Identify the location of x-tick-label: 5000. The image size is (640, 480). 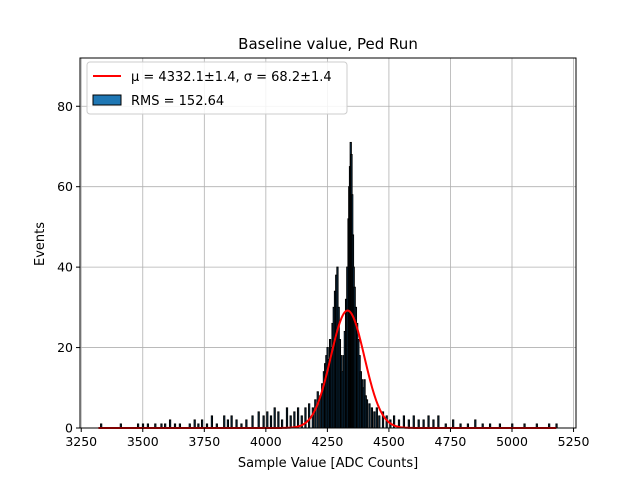
(512, 441).